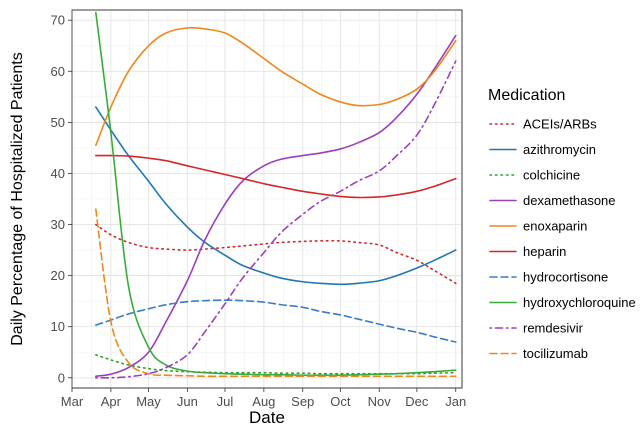 This screenshot has height=435, width=643. What do you see at coordinates (565, 277) in the screenshot?
I see `legend-label-hydrocortisone: hydrocortisone` at bounding box center [565, 277].